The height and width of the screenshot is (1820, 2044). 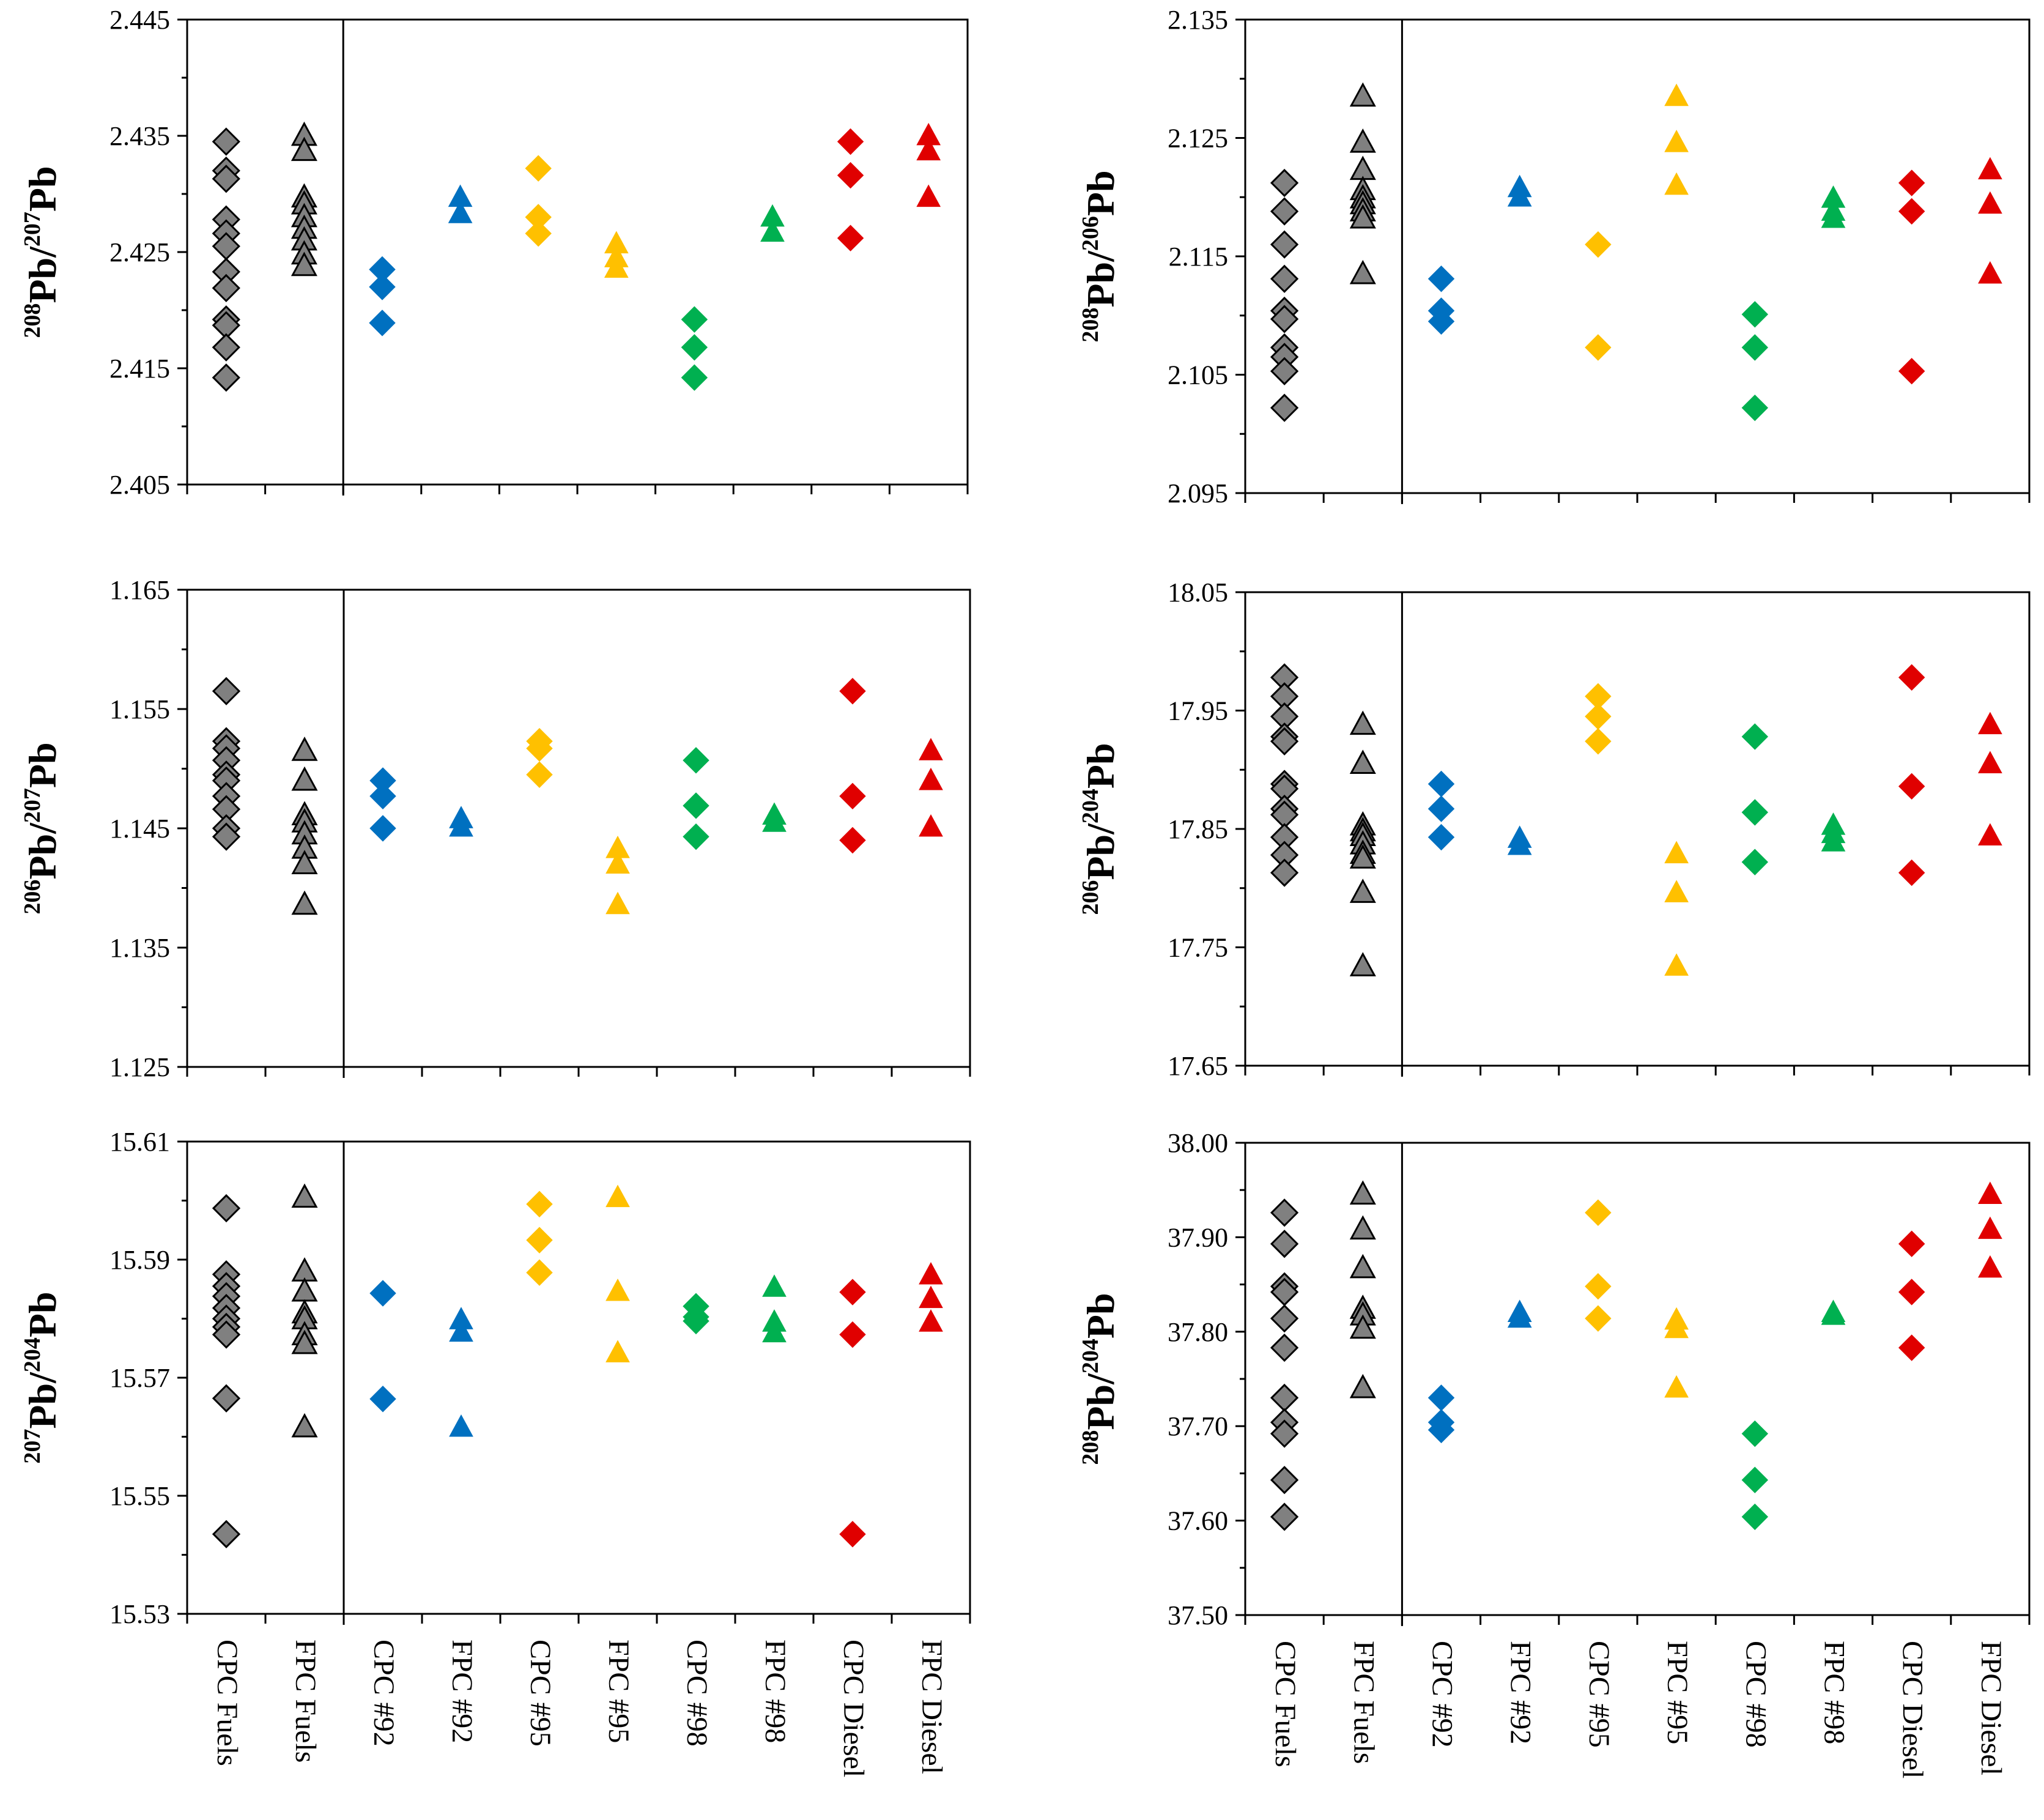 I want to click on x-category-label: FPC #98, so click(x=1834, y=1693).